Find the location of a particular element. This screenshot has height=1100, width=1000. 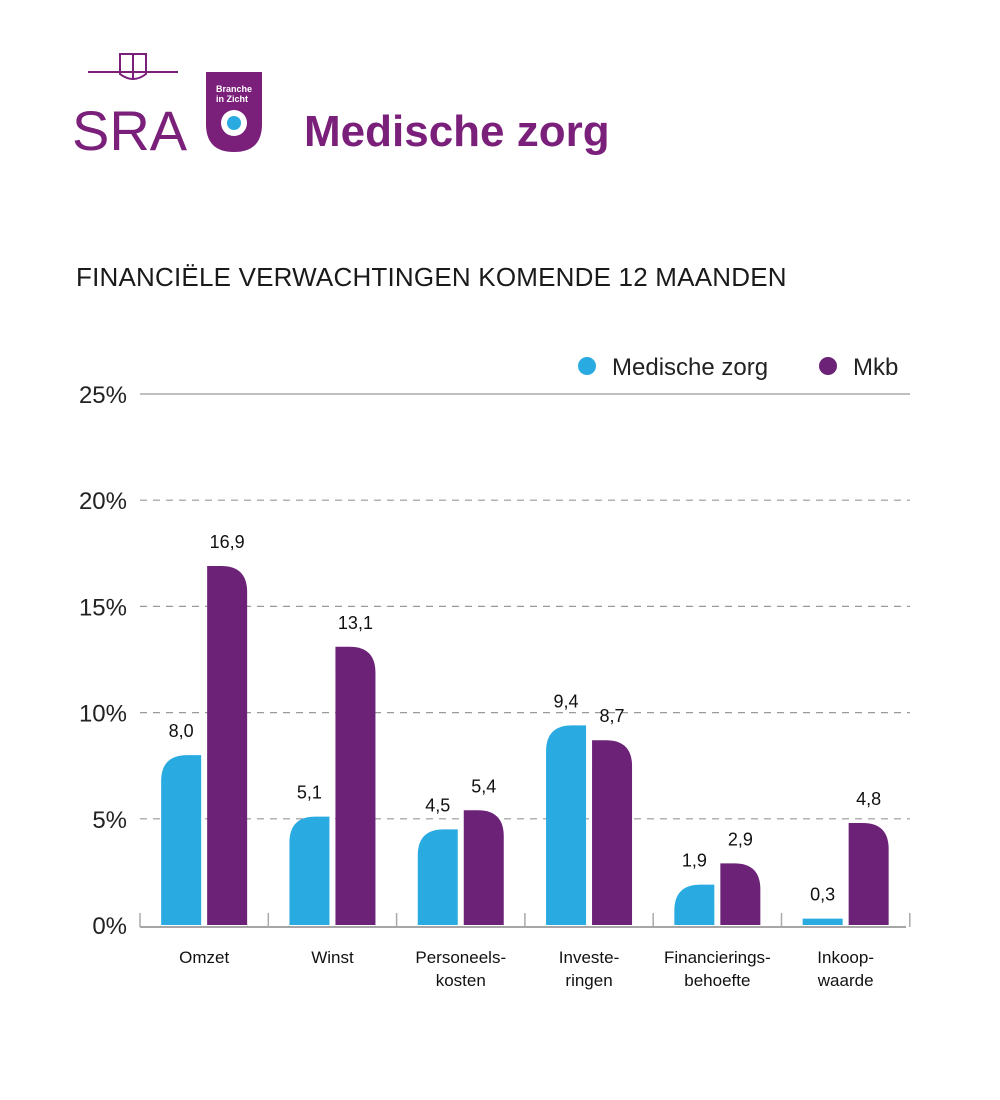

y-tick-label: 10% is located at coordinates (103, 714).